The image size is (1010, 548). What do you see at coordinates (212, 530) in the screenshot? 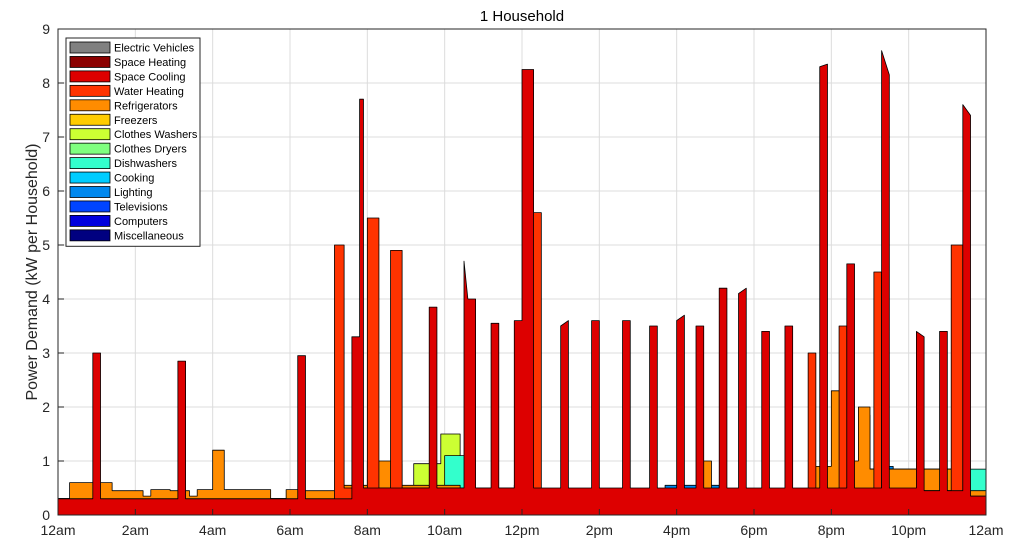
I see `x-tick-label: 4am` at bounding box center [212, 530].